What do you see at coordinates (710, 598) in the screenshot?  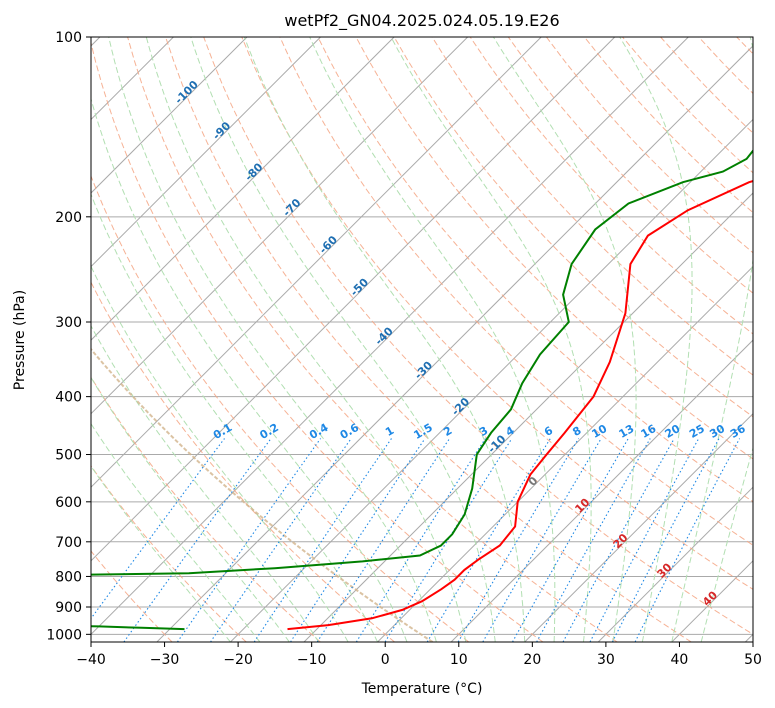 I see `dry-adiabat-label: 40` at bounding box center [710, 598].